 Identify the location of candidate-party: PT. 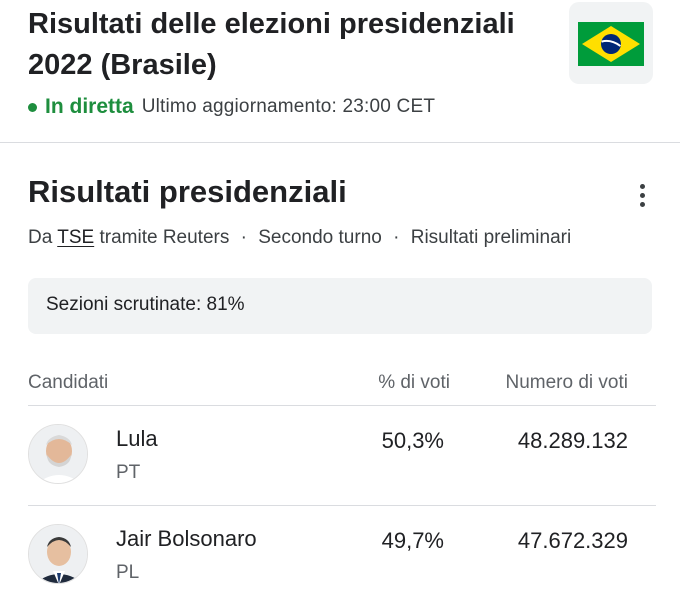
(128, 472).